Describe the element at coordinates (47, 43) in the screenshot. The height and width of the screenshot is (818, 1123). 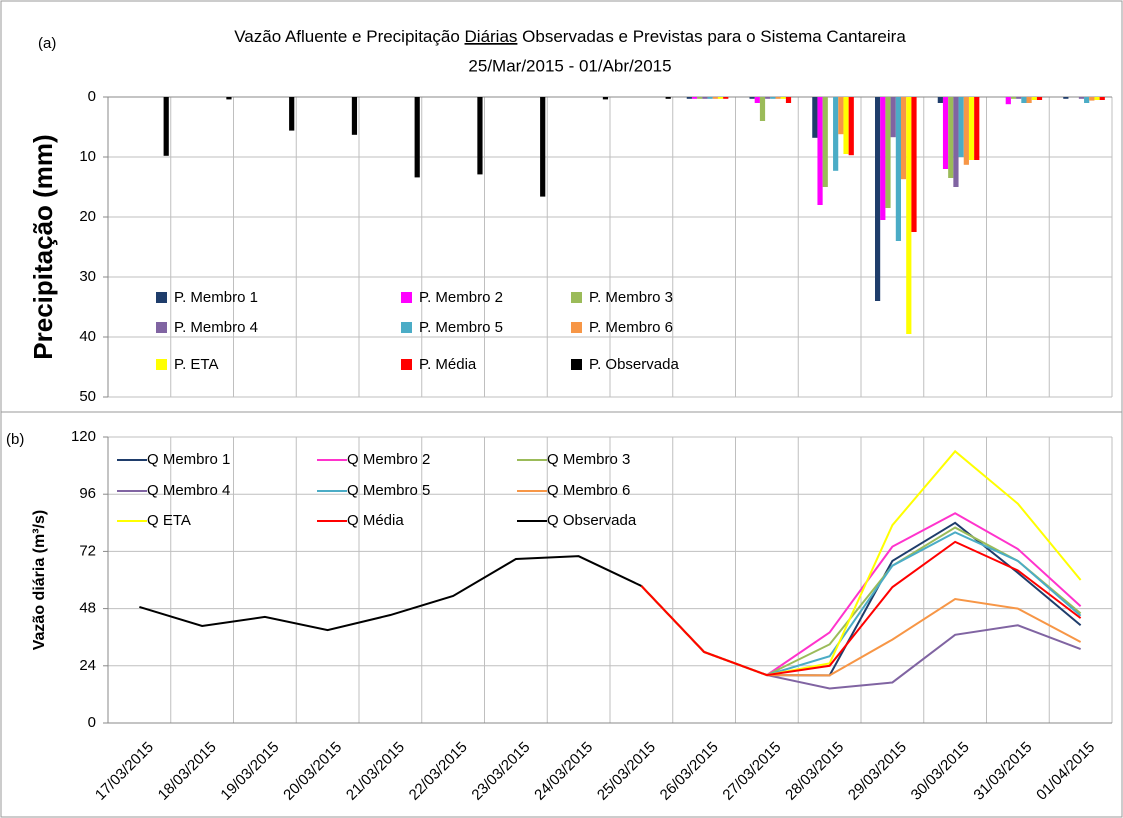
I see `panel-label: (a)` at that location.